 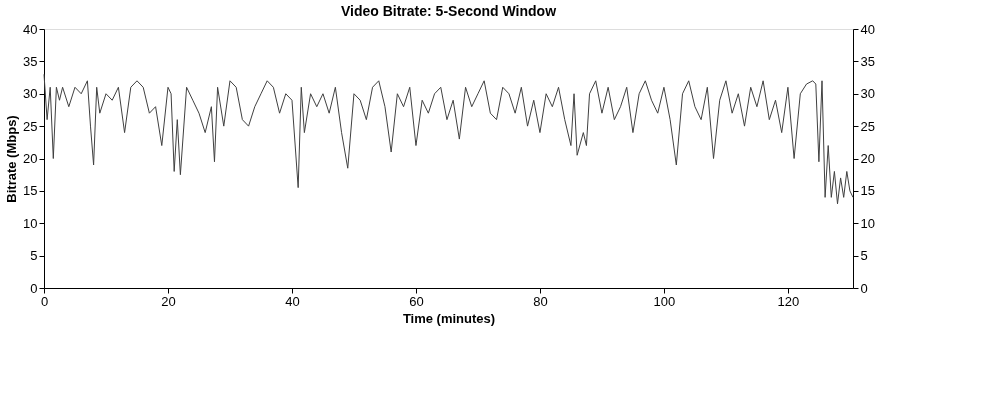 What do you see at coordinates (30, 223) in the screenshot?
I see `y-tick-label: 10` at bounding box center [30, 223].